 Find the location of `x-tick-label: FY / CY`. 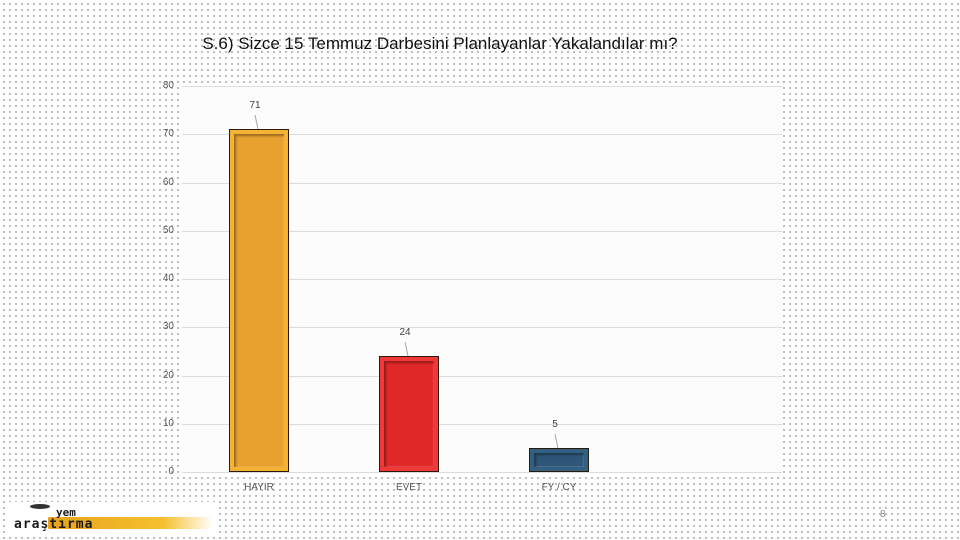

x-tick-label: FY / CY is located at coordinates (559, 487).